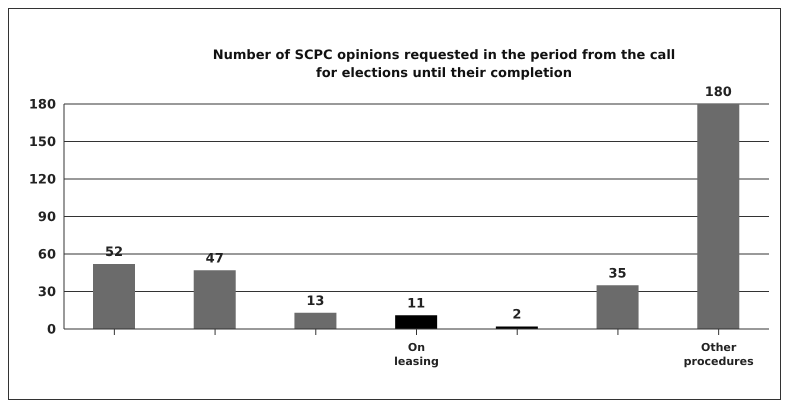 This screenshot has height=407, width=789. What do you see at coordinates (51, 330) in the screenshot?
I see `y-tick-label: 0` at bounding box center [51, 330].